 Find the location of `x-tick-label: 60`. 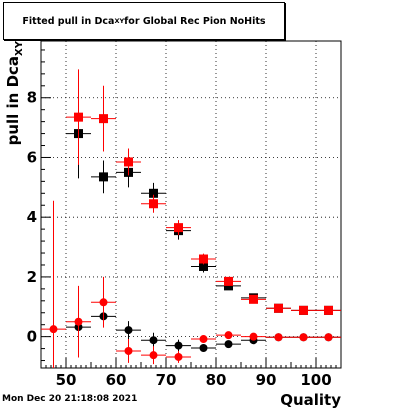

x-tick-label: 60 is located at coordinates (116, 380).